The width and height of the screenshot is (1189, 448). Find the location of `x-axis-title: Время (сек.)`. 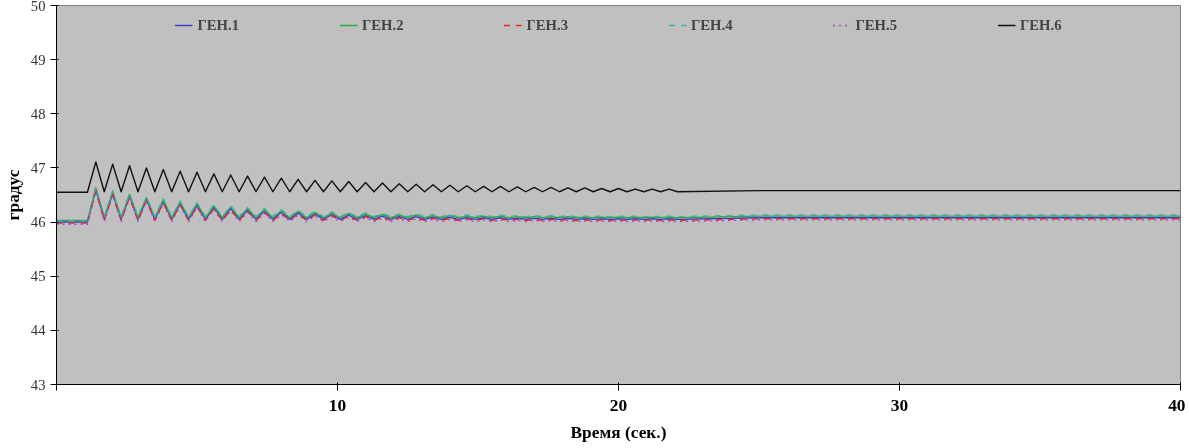

x-axis-title: Время (сек.) is located at coordinates (618, 432).